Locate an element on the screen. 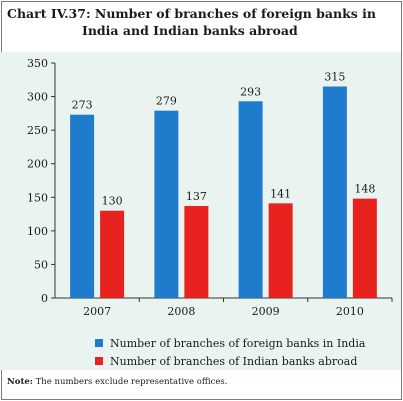 The image size is (403, 401). bar-indian-2007 is located at coordinates (112, 254).